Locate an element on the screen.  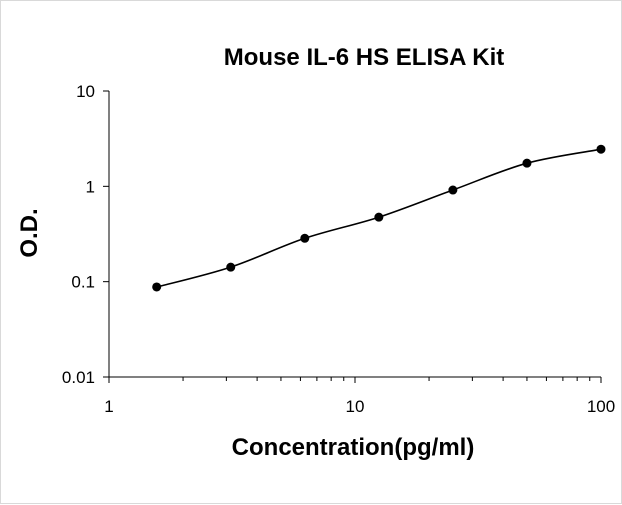
y-tick-label: 1 is located at coordinates (90, 186).